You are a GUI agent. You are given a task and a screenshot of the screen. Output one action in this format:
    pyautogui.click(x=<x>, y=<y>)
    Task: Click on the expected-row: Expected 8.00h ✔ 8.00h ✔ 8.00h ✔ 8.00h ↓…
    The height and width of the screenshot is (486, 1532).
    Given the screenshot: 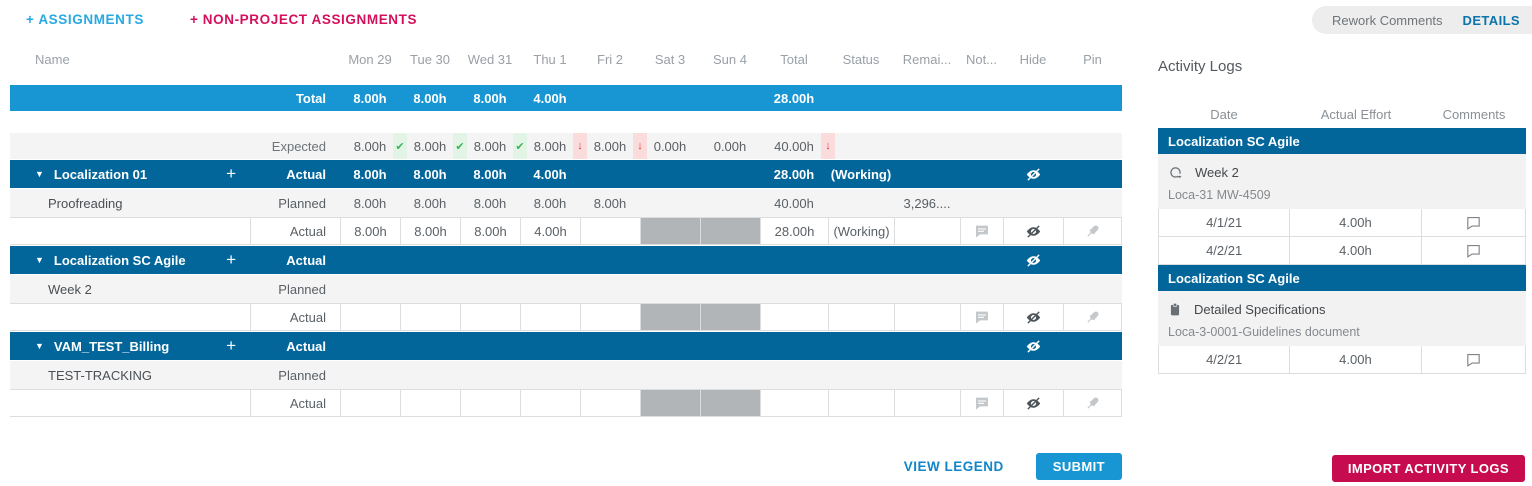 What is the action you would take?
    pyautogui.click(x=566, y=146)
    